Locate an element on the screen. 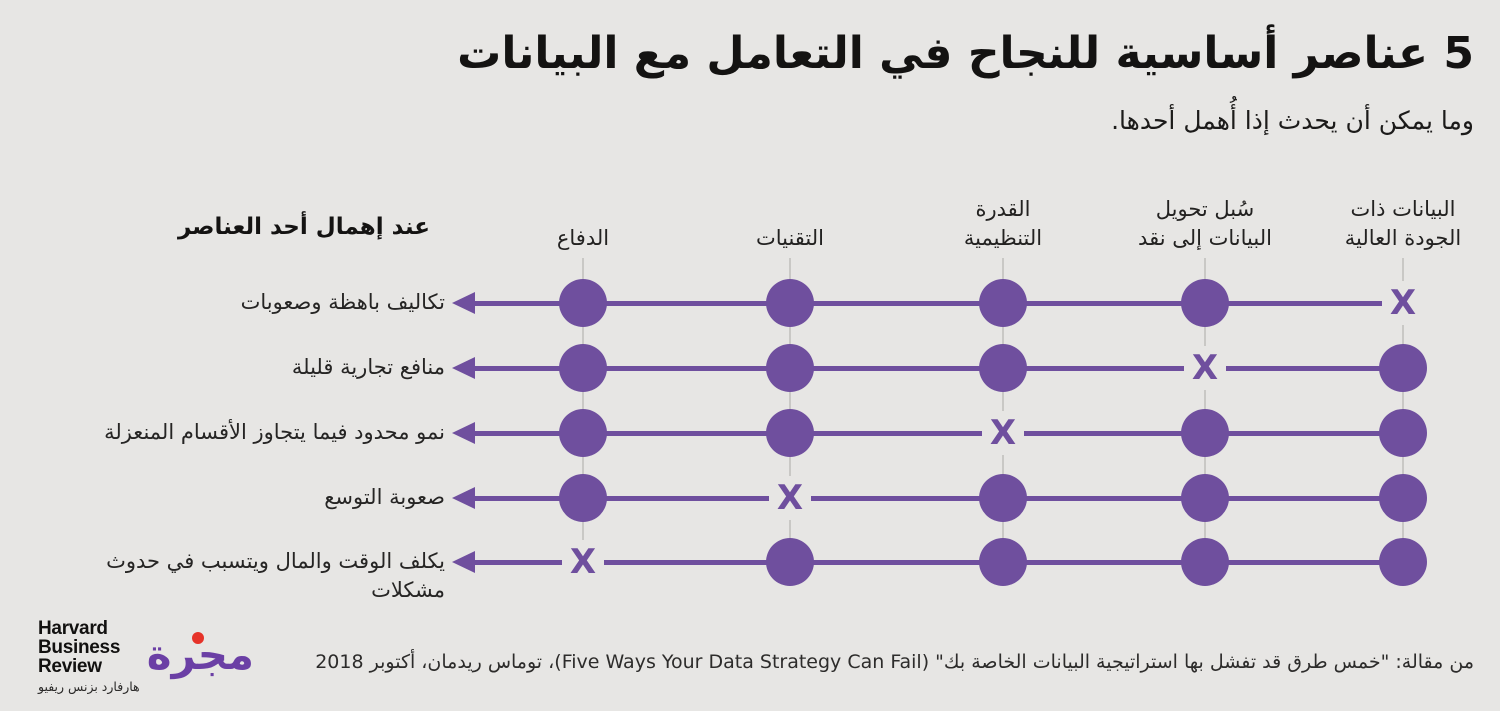  row-label: نمو محدود فيما يتجاوز الأقسام المنعزلة is located at coordinates (274, 432).